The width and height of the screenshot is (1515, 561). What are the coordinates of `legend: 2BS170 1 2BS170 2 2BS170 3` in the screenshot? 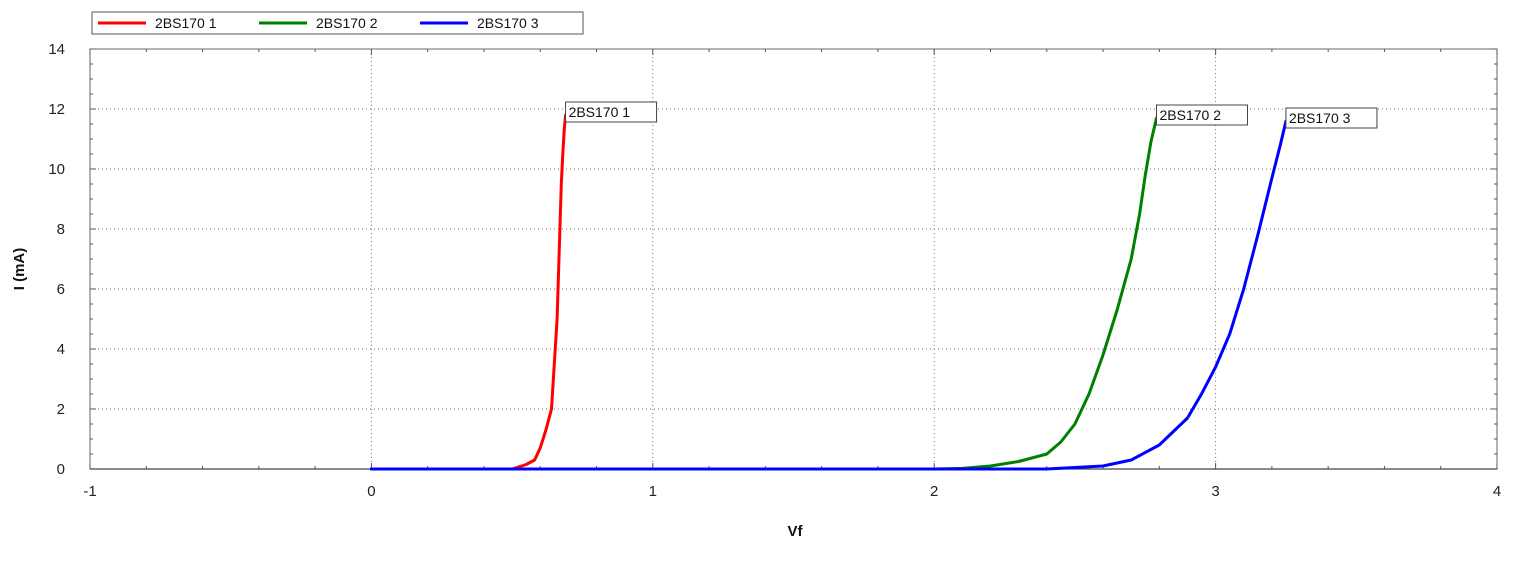 It's located at (337, 23).